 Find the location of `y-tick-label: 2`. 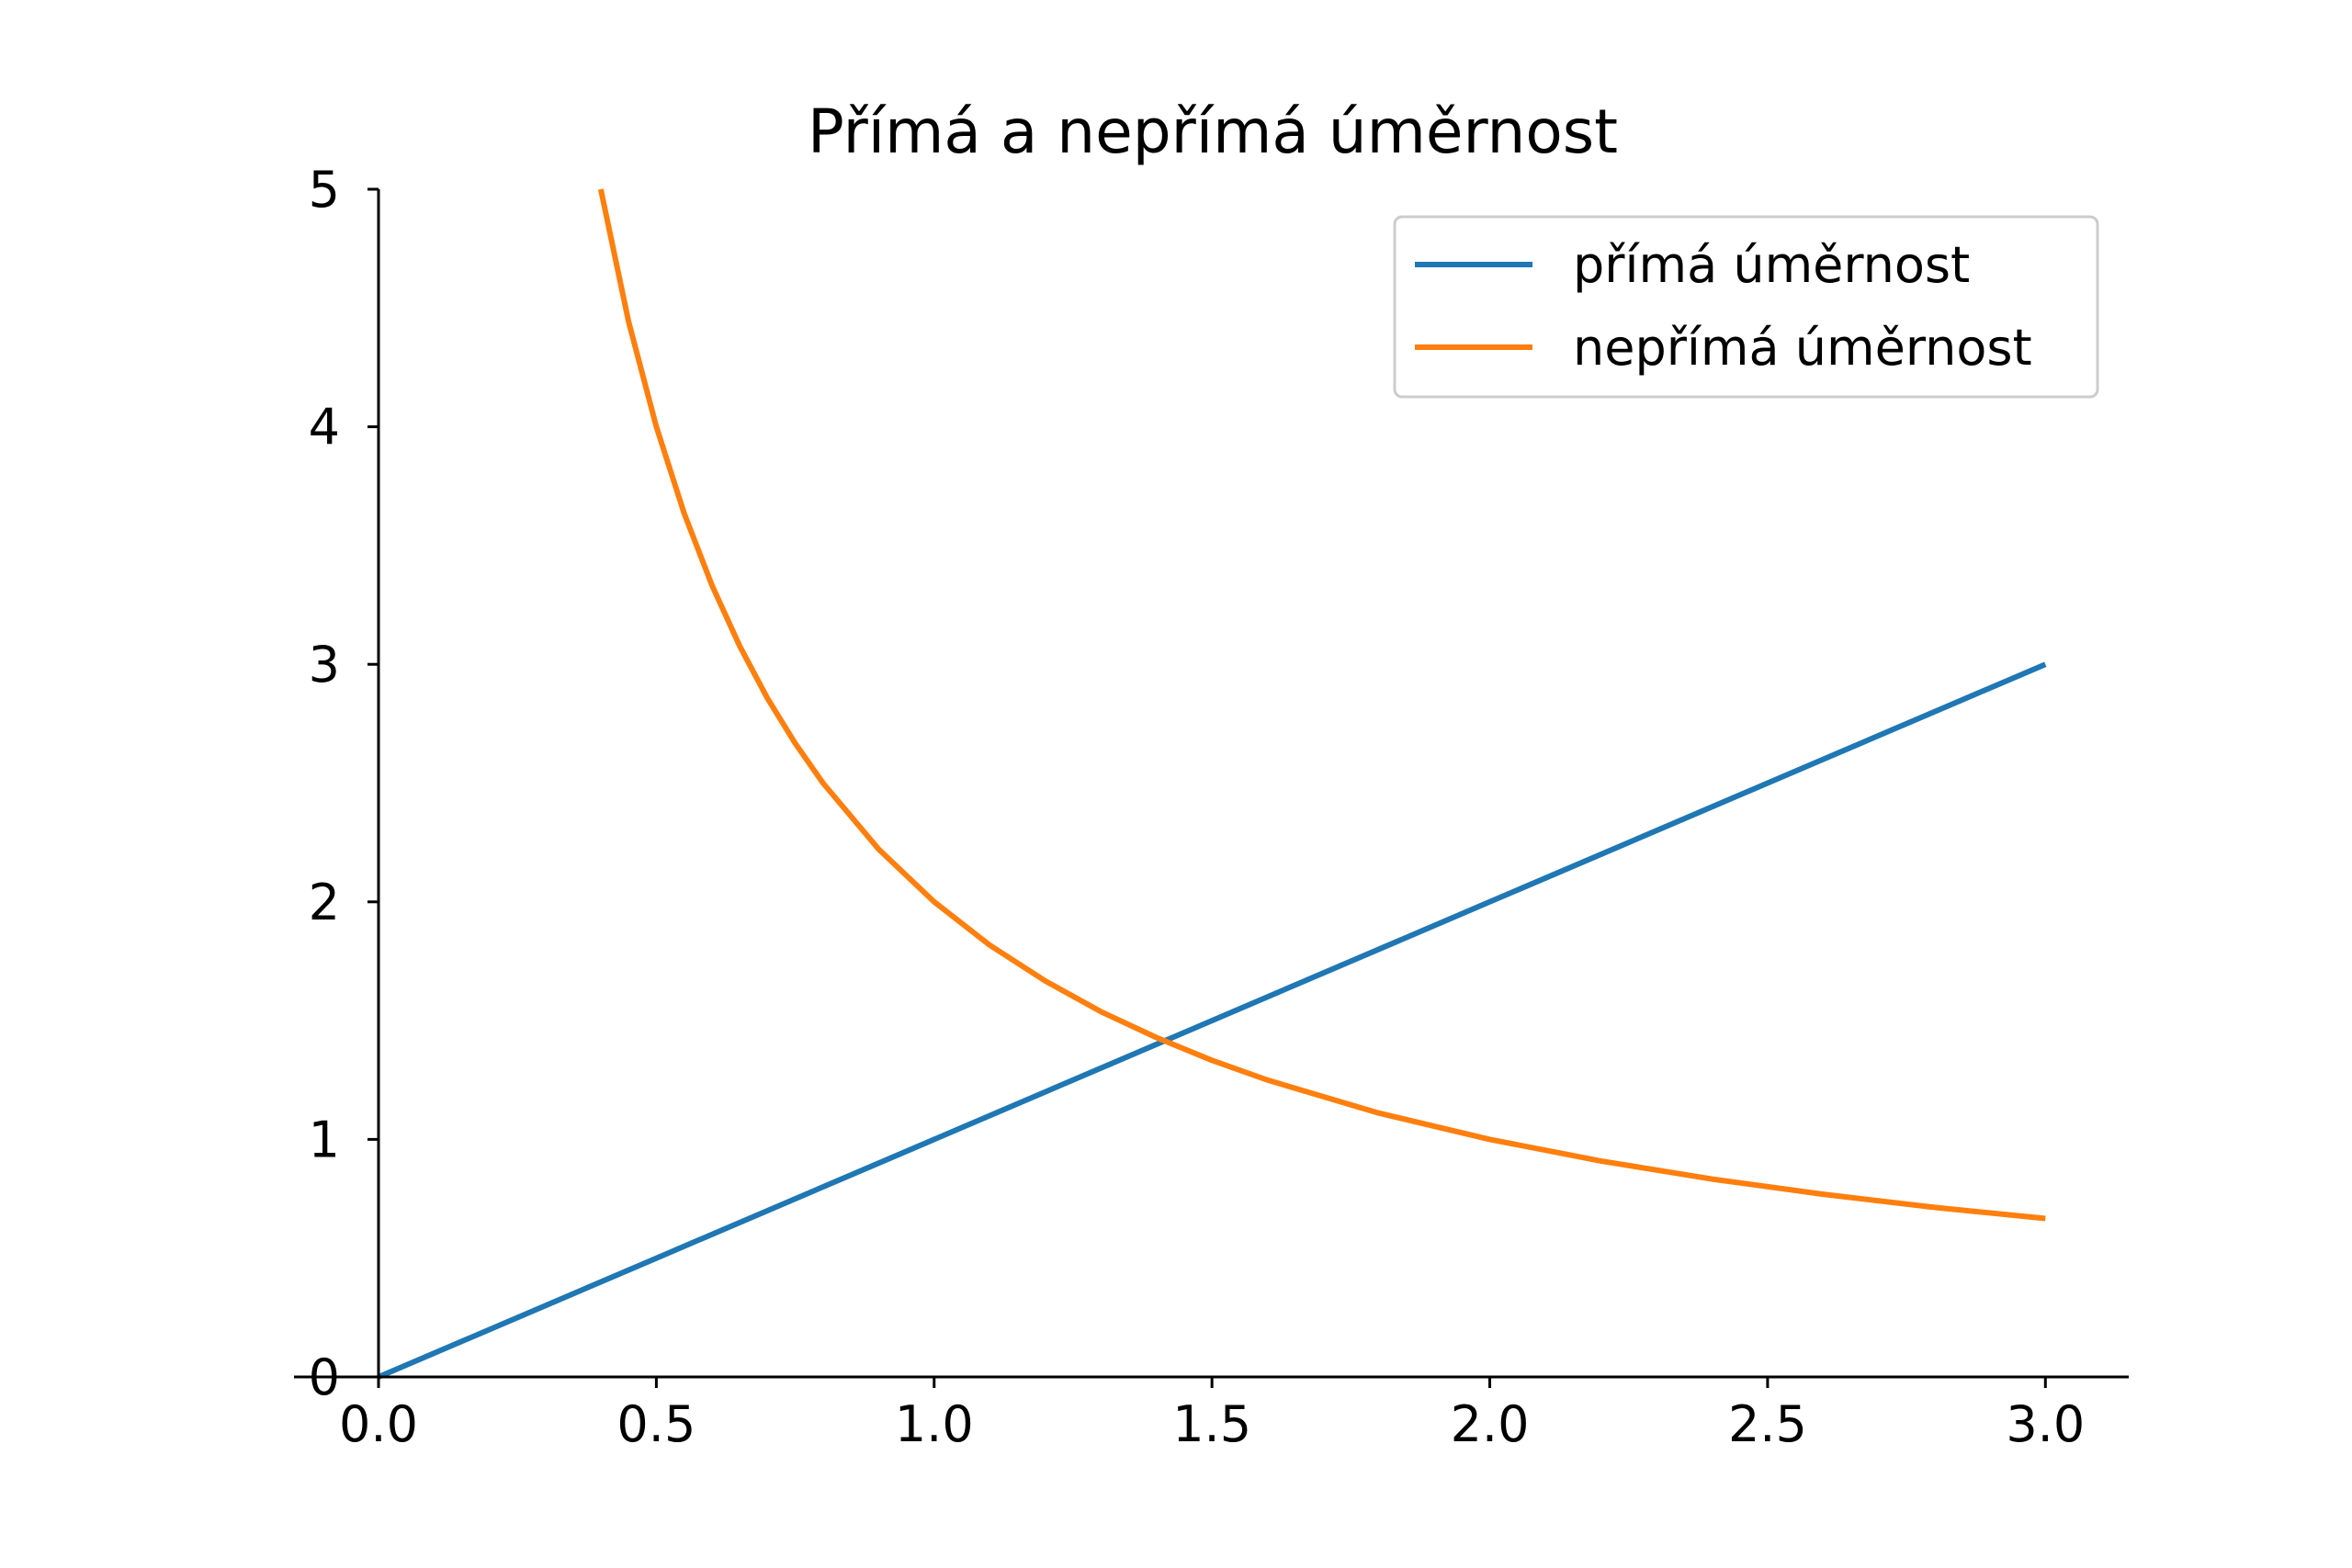

y-tick-label: 2 is located at coordinates (324, 902).